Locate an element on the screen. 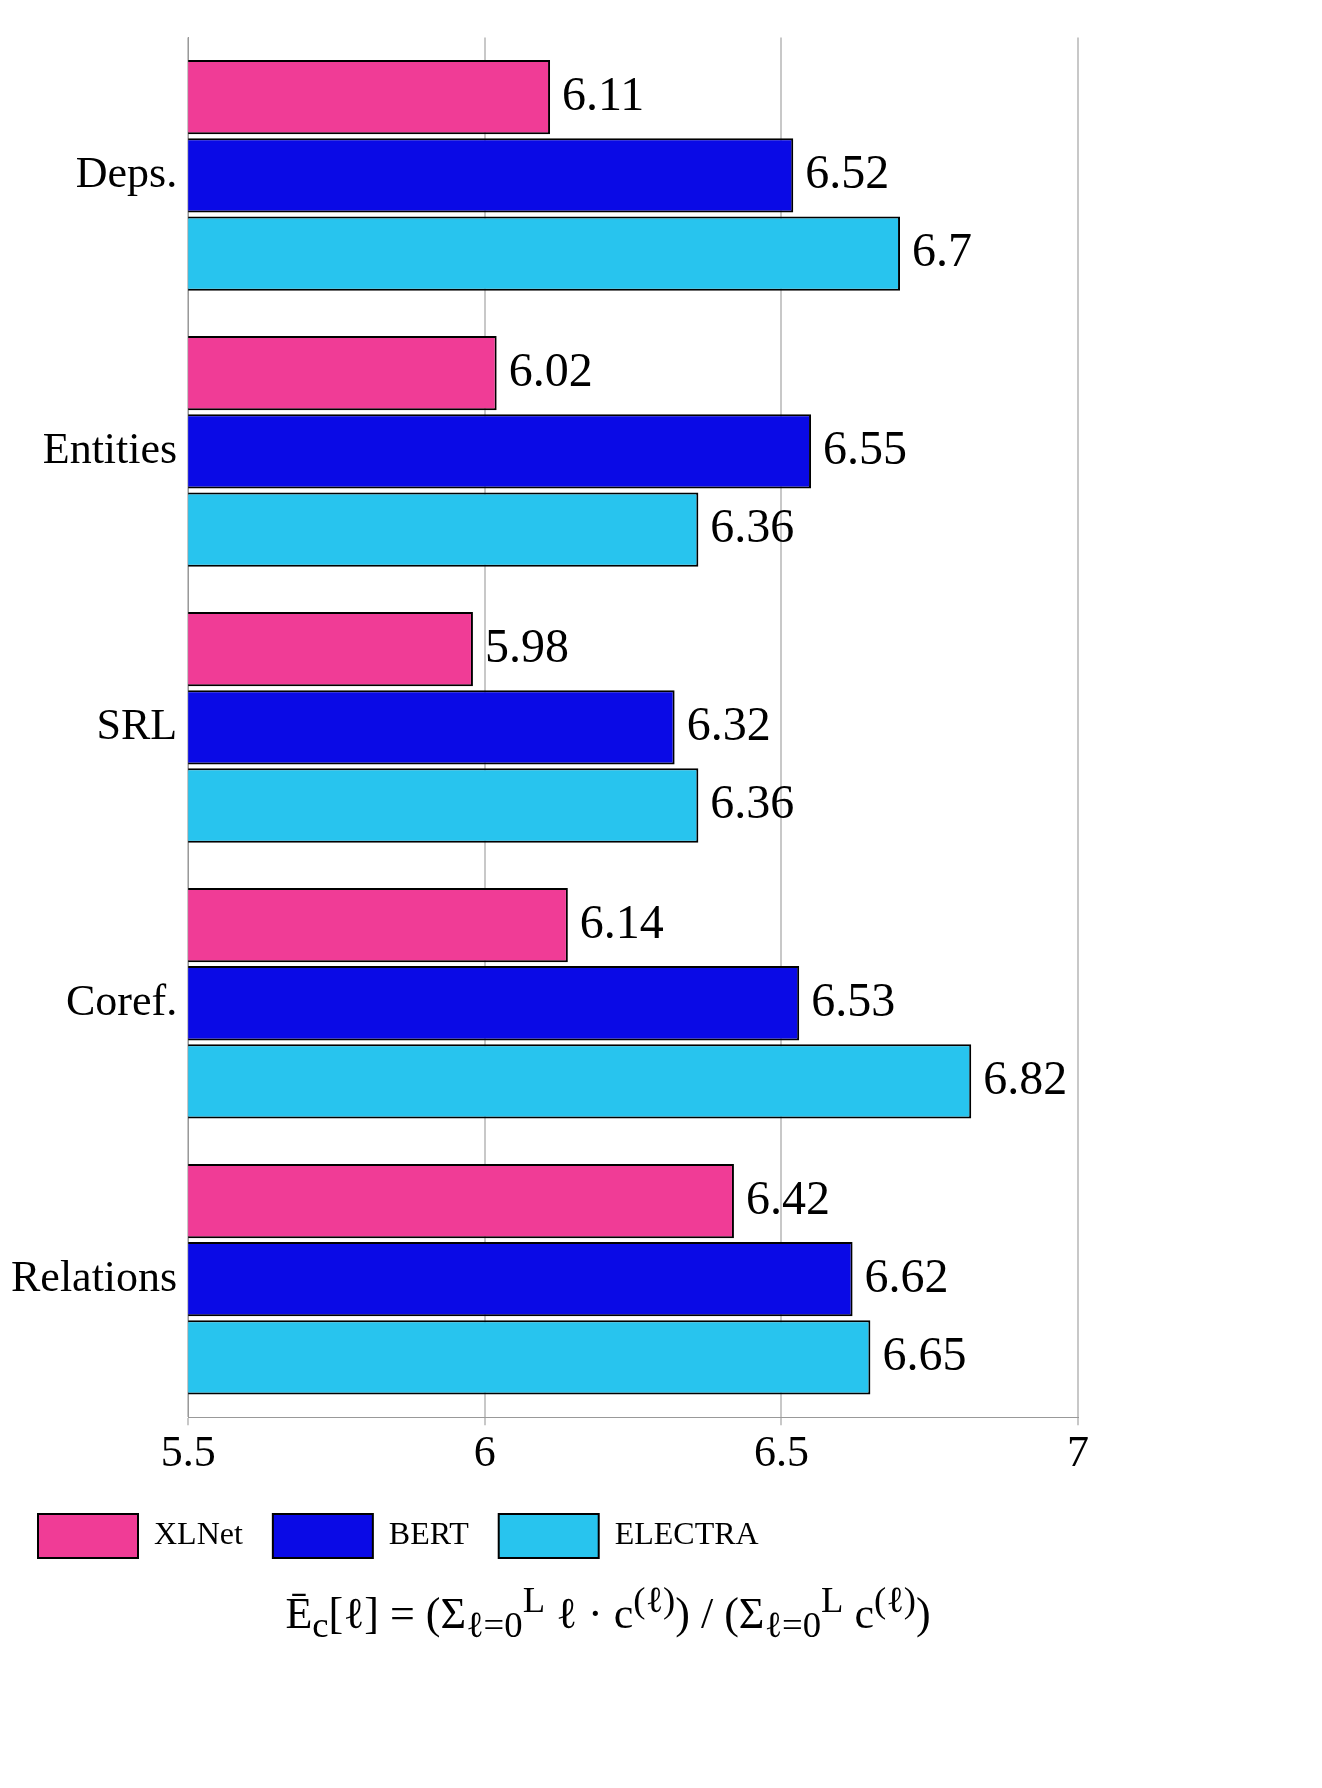 The height and width of the screenshot is (1788, 1322). data-label: 6.42 is located at coordinates (787, 1197).